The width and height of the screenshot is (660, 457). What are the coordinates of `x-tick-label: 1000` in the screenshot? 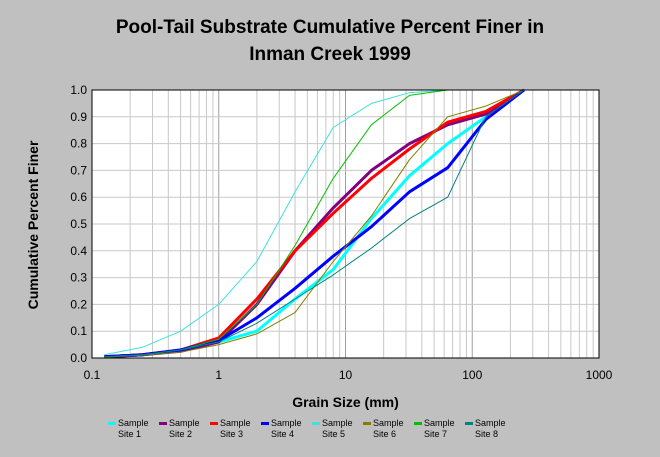 It's located at (599, 375).